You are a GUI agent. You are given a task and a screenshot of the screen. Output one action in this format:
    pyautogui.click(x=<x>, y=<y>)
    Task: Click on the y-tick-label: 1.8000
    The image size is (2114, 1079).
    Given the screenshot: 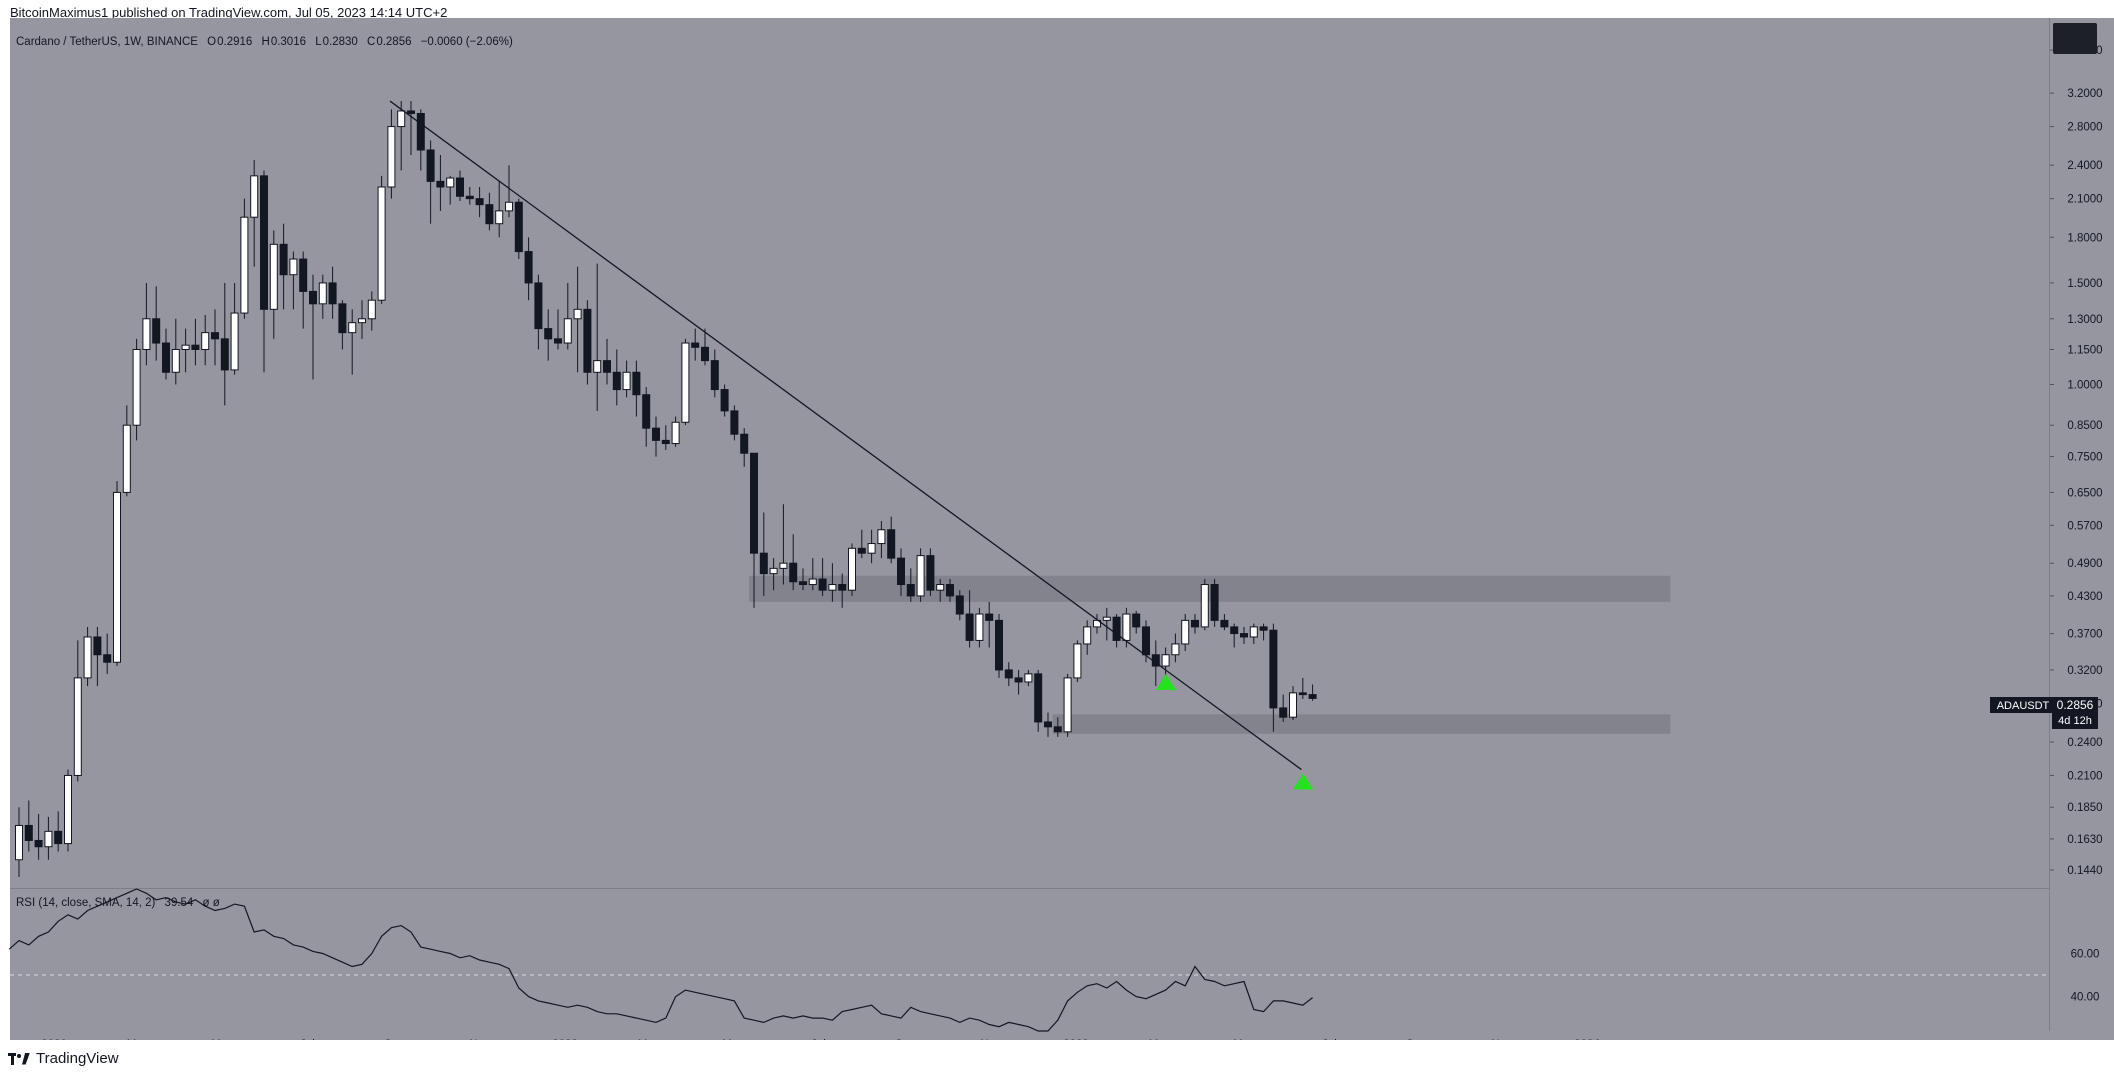 What is the action you would take?
    pyautogui.click(x=2084, y=238)
    